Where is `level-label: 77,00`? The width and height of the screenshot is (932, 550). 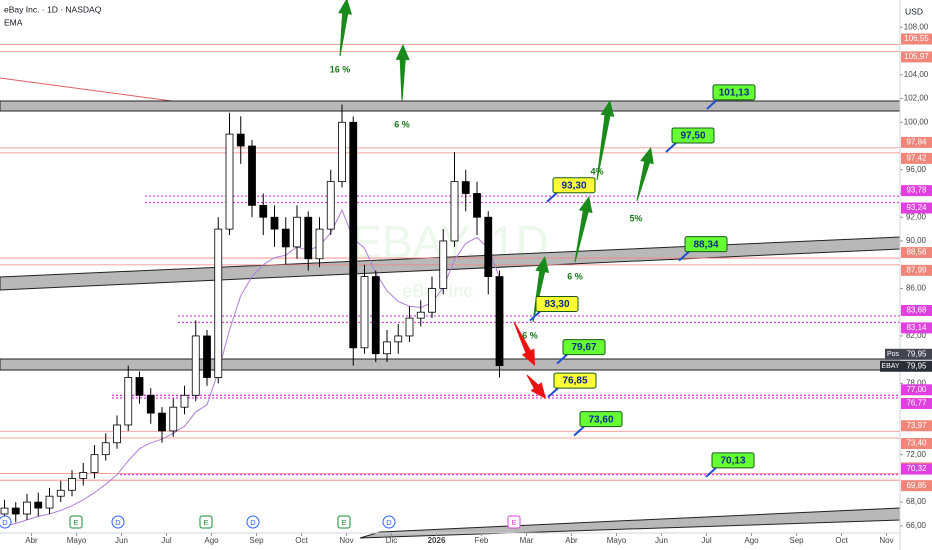
level-label: 77,00 is located at coordinates (916, 389).